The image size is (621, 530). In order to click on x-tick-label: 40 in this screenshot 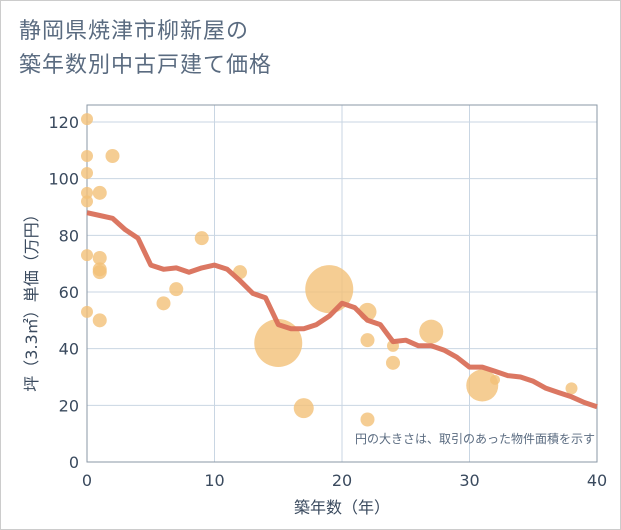, I will do `click(597, 480)`.